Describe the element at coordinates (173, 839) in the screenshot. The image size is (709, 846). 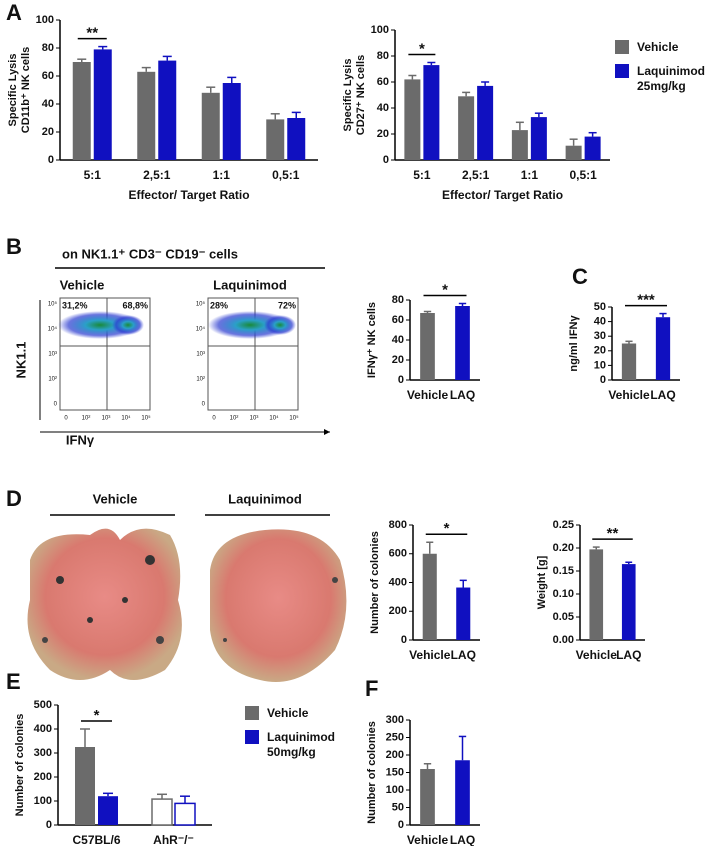
I see `x-tick-label: AhR⁻/⁻` at that location.